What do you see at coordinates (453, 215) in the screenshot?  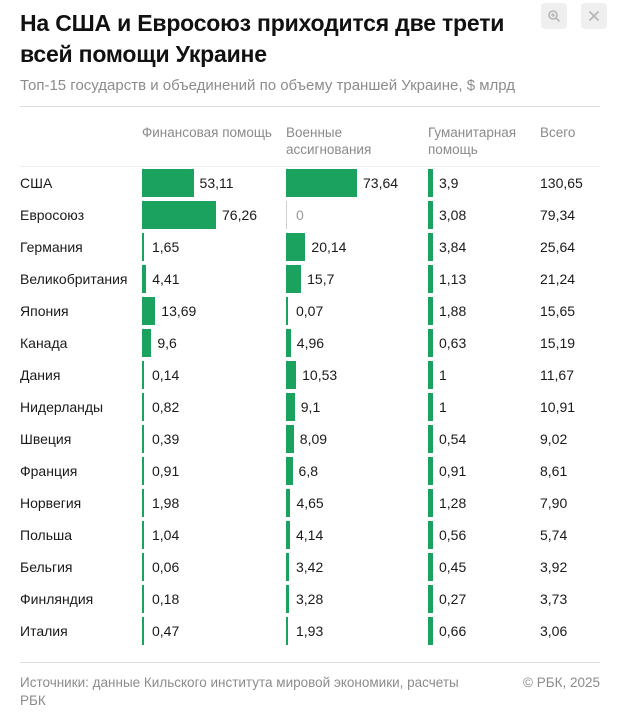 I see `humanitarian-value: 3,08` at bounding box center [453, 215].